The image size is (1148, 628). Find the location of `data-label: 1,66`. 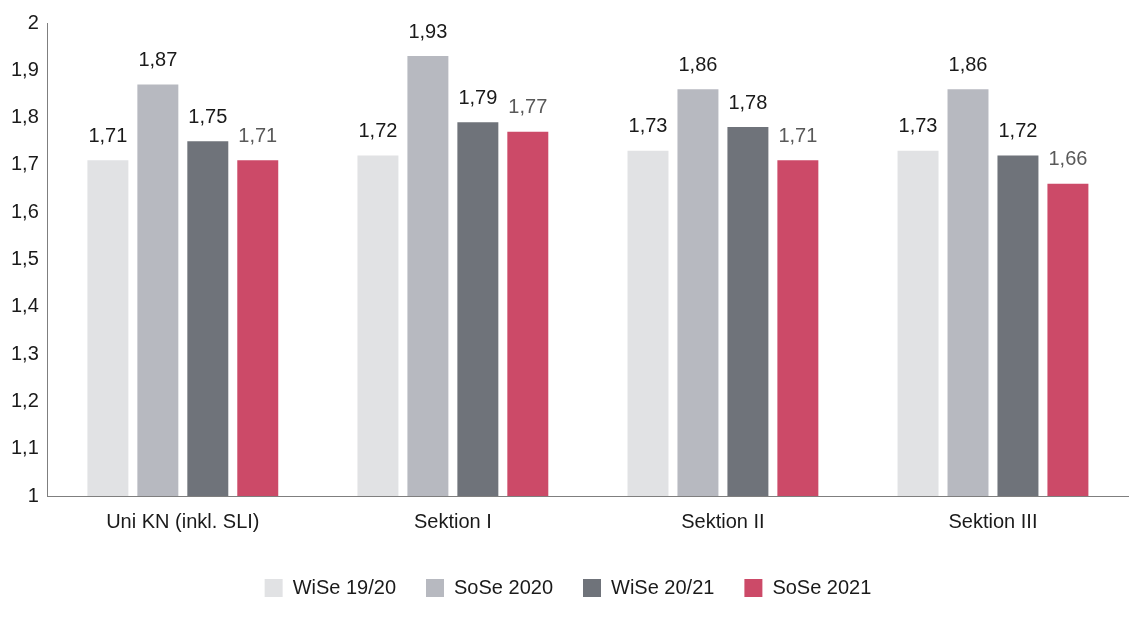

data-label: 1,66 is located at coordinates (1068, 158).